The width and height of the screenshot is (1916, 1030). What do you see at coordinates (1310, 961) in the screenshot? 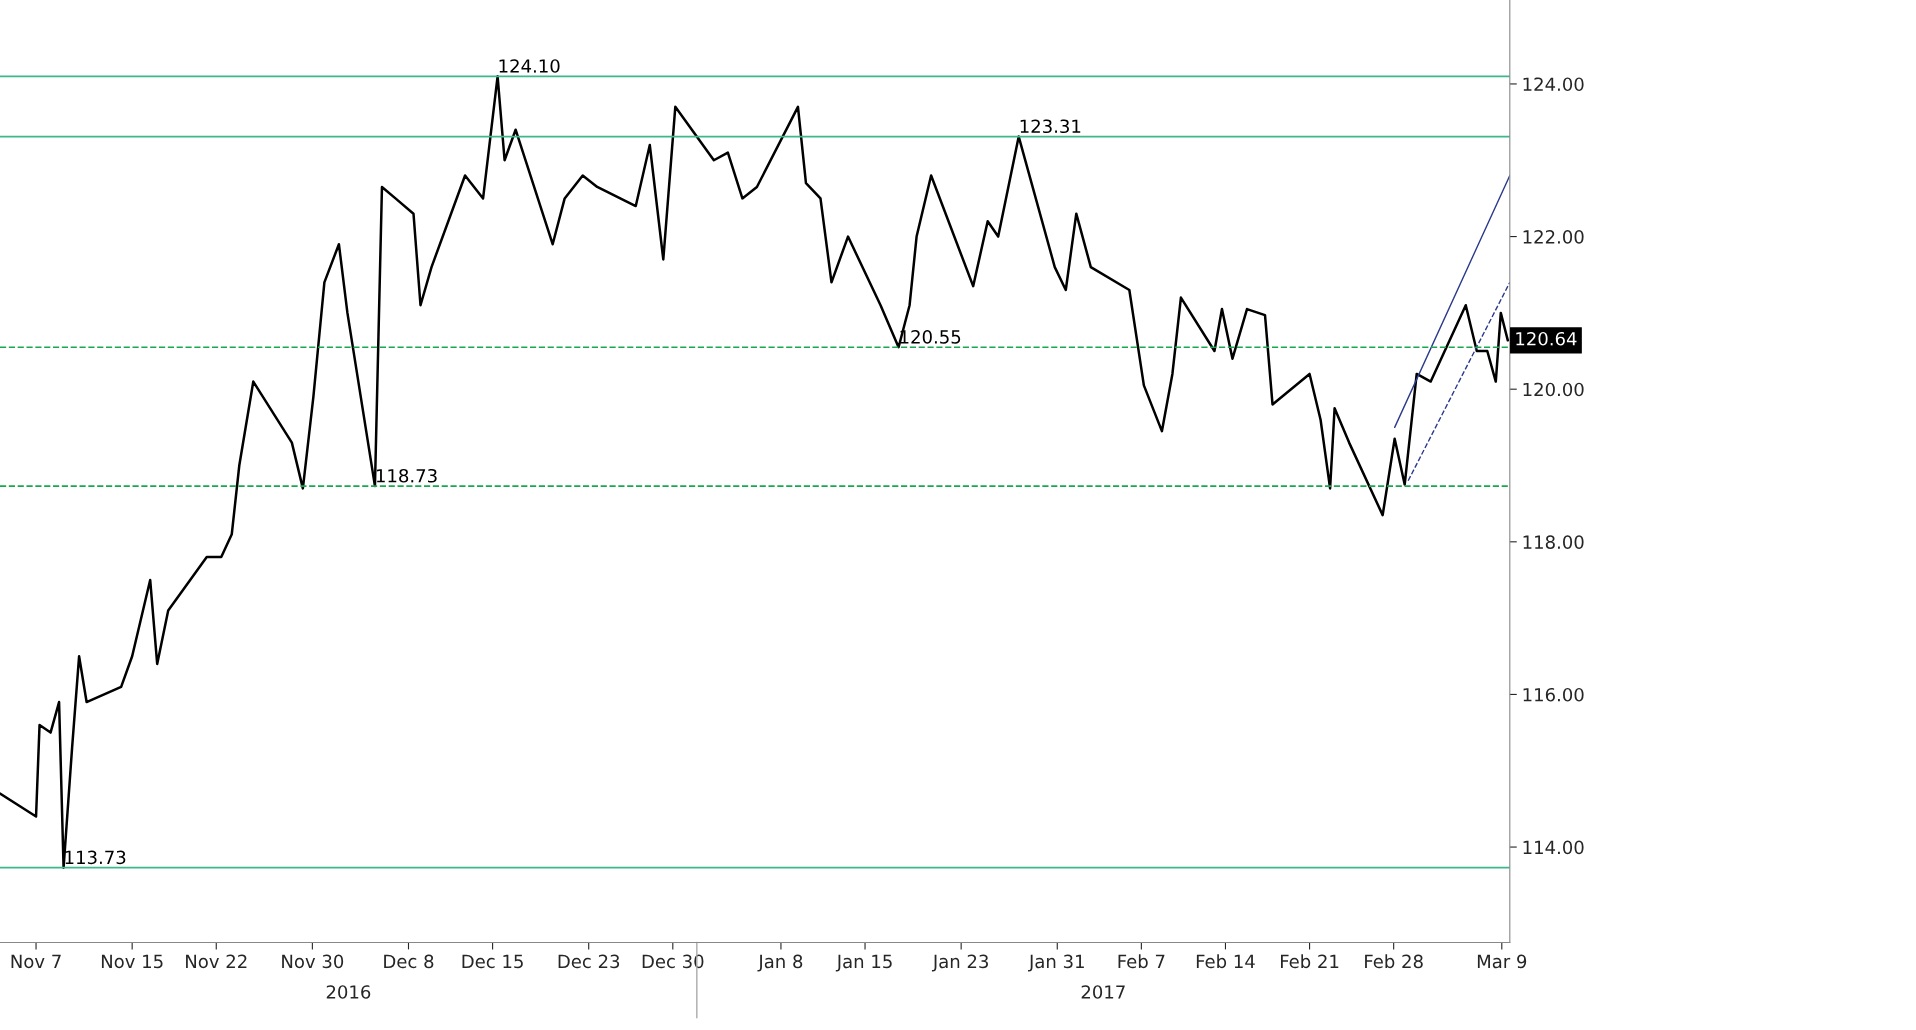
I see `x-tick-label: Feb 21` at bounding box center [1310, 961].